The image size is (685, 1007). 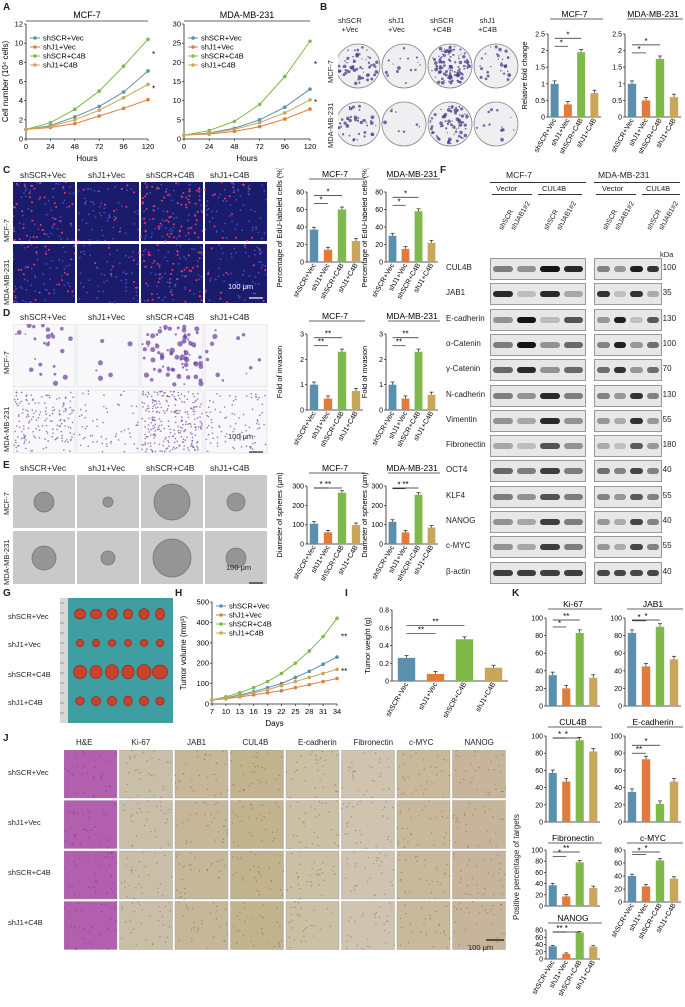 I want to click on y-tick-label: 60, so click(x=539, y=771).